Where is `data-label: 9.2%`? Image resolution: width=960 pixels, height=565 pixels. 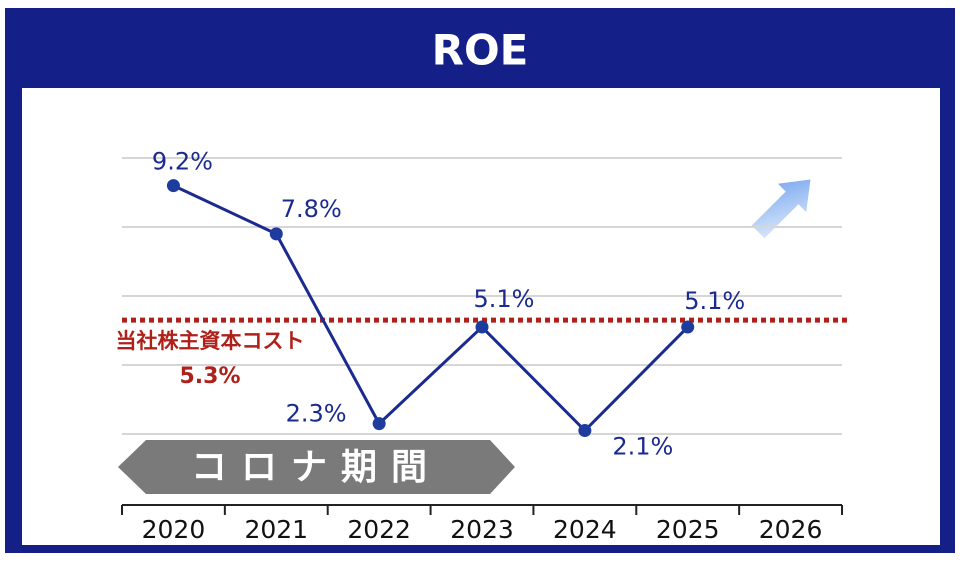 data-label: 9.2% is located at coordinates (182, 162).